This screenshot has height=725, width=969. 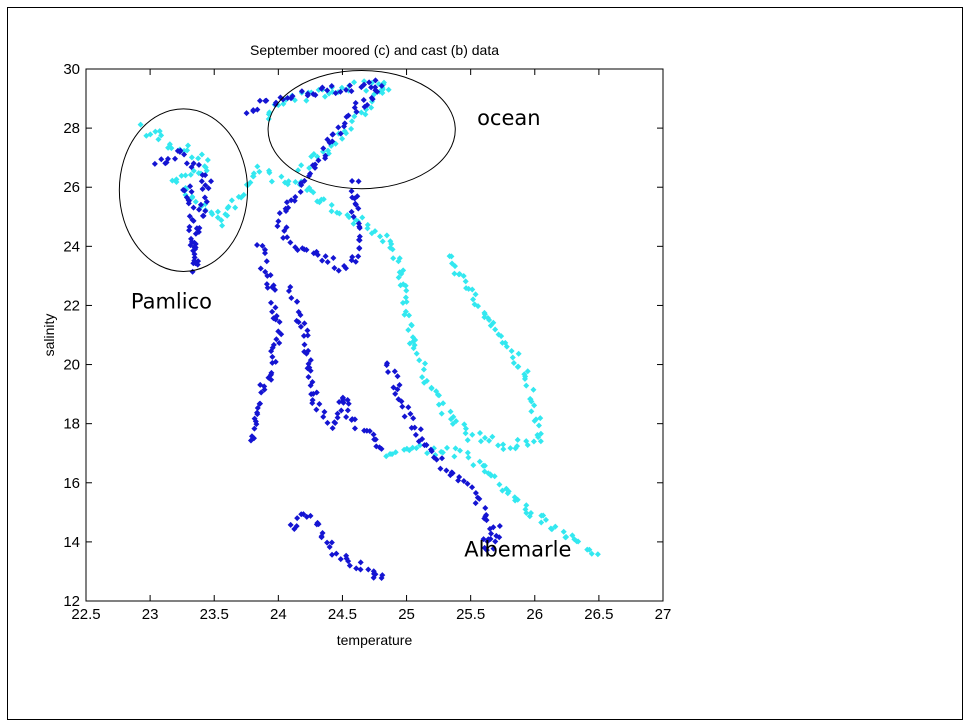 I want to click on y-tick-label: 20, so click(x=71, y=365).